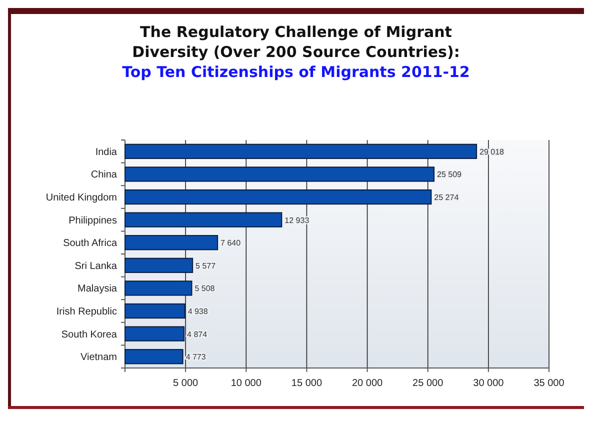  Describe the element at coordinates (205, 289) in the screenshot. I see `data-label: 5 508` at that location.